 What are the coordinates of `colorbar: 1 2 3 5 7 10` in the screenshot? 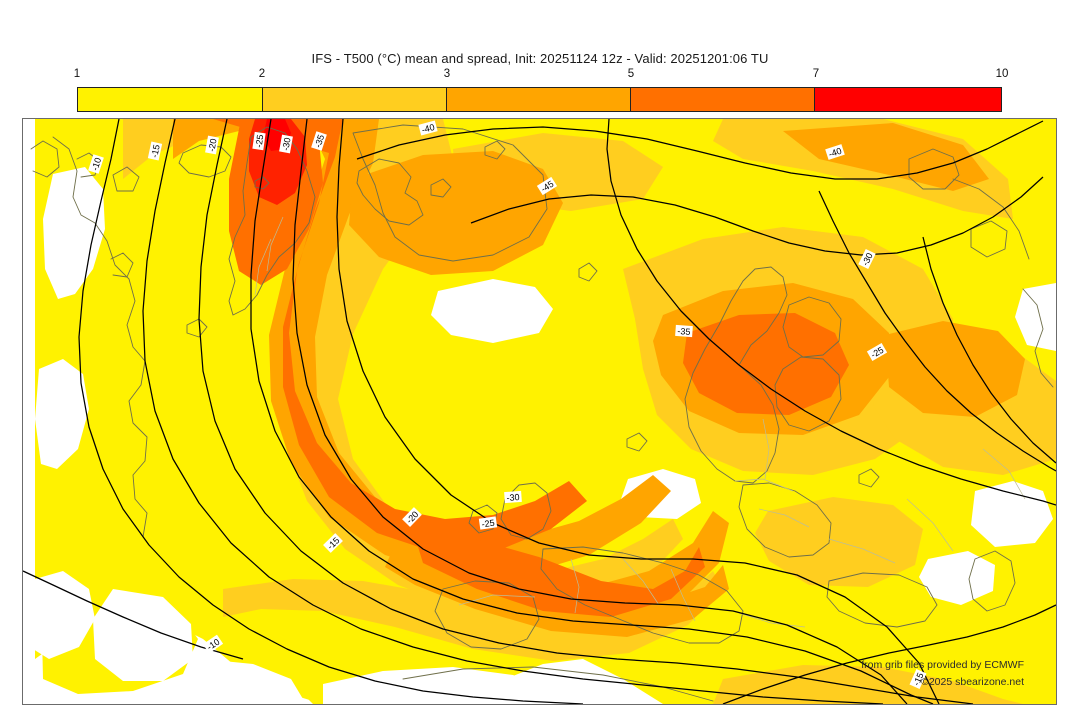 It's located at (541, 90).